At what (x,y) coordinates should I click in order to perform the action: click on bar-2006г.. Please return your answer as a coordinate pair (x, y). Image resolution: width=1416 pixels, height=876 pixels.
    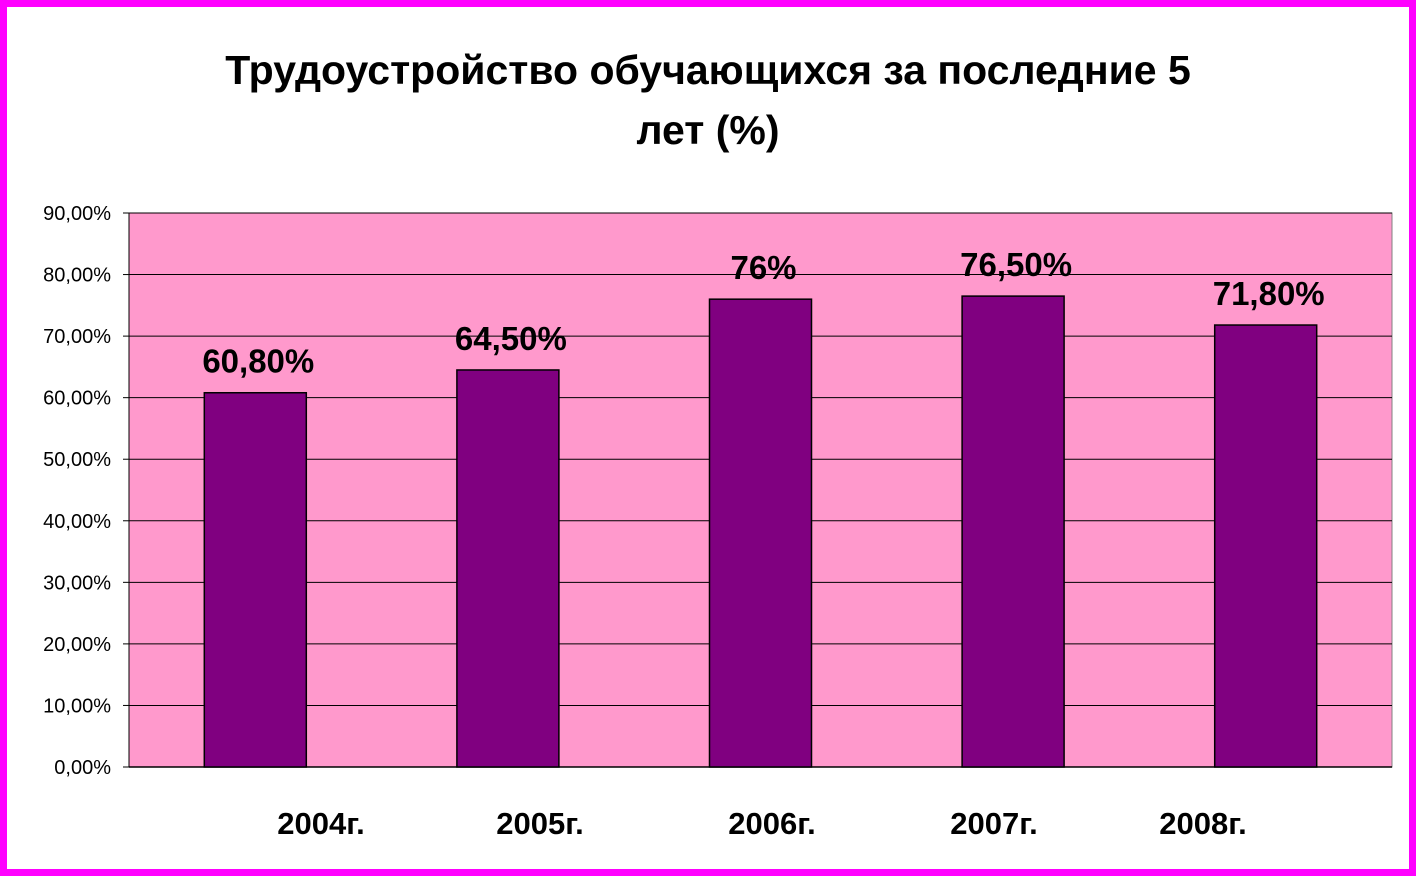
    Looking at the image, I should click on (760, 533).